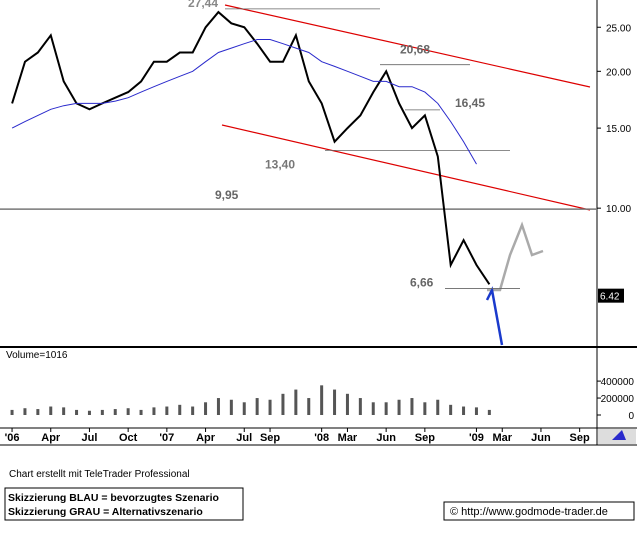  What do you see at coordinates (618, 72) in the screenshot?
I see `y-tick-label: 20.00` at bounding box center [618, 72].